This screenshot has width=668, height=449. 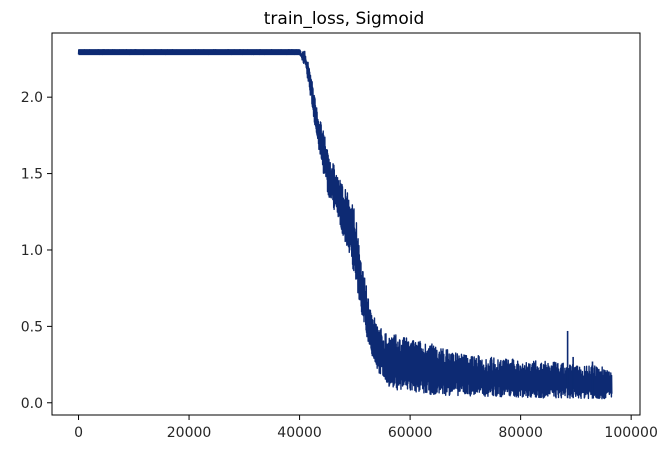 I want to click on chart-title: train_loss, Sigmoid, so click(x=344, y=19).